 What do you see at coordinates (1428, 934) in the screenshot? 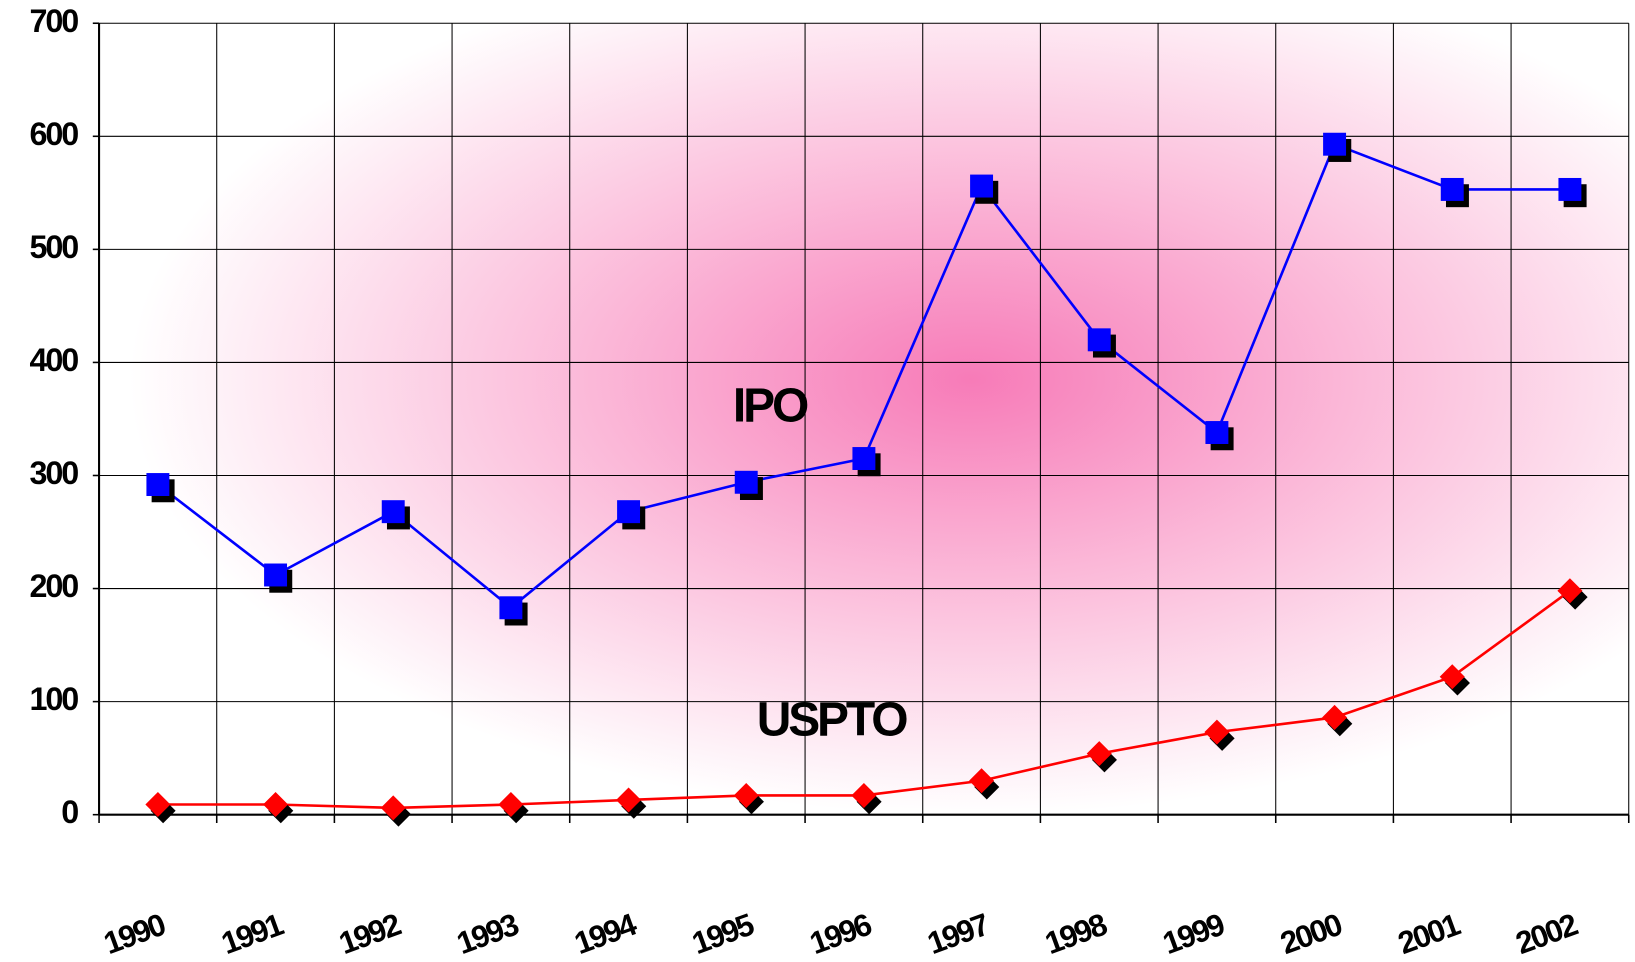
I see `x-tick-label: 2001` at bounding box center [1428, 934].